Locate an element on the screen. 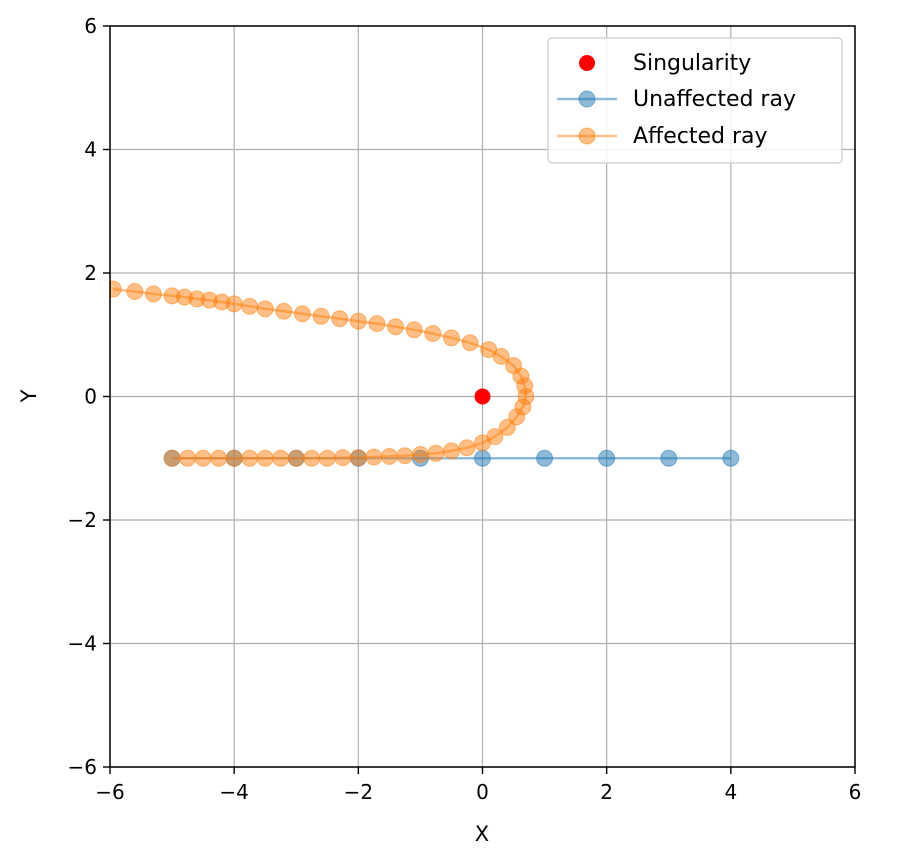  y-tick-label: 6 is located at coordinates (90, 26).